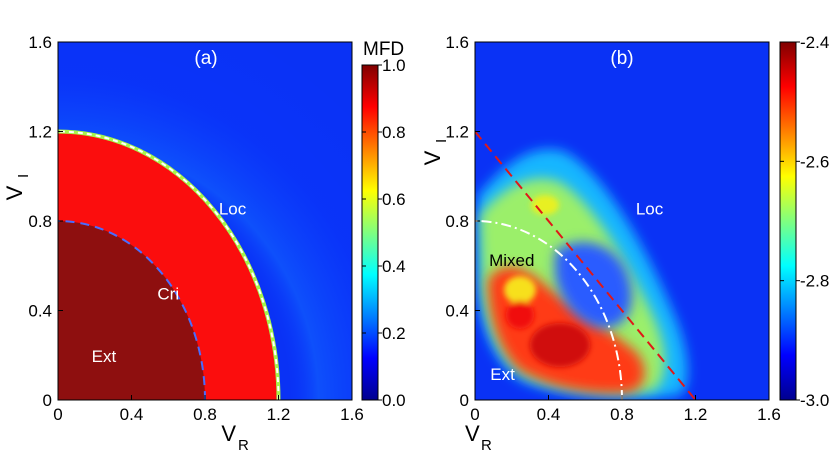 The image size is (830, 472). What do you see at coordinates (486, 445) in the screenshot?
I see `panel-b-x-label-sub: R` at bounding box center [486, 445].